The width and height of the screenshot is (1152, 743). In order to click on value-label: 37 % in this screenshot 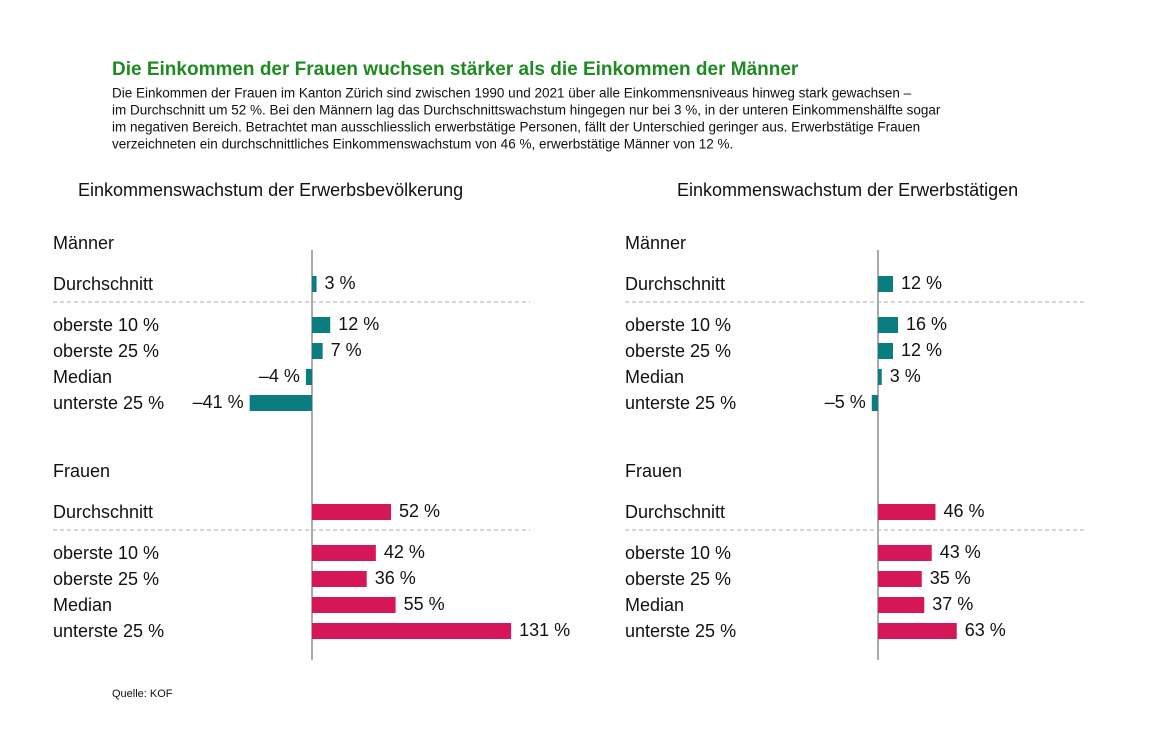, I will do `click(952, 604)`.